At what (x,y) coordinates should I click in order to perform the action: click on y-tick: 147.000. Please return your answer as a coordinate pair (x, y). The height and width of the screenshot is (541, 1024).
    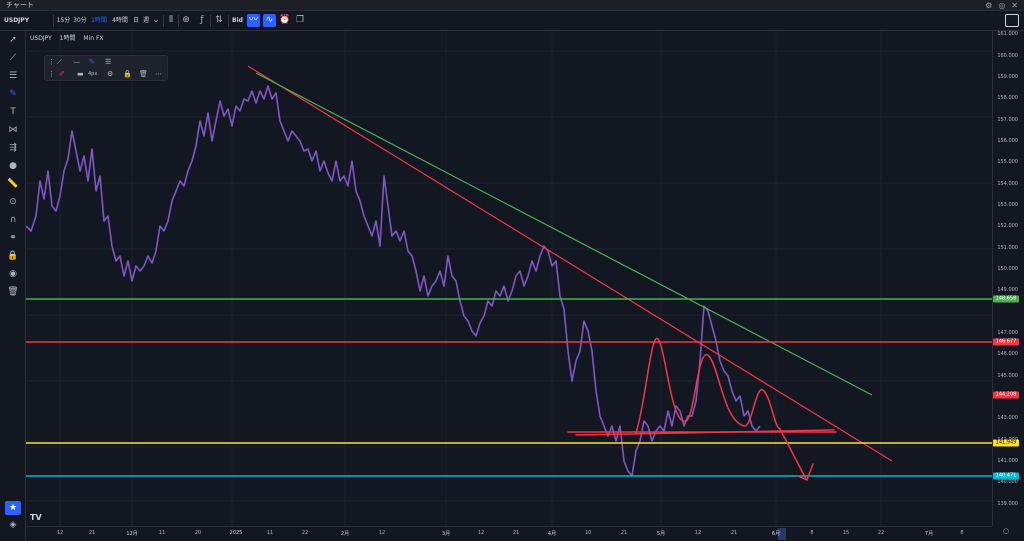
    Looking at the image, I should click on (1007, 333).